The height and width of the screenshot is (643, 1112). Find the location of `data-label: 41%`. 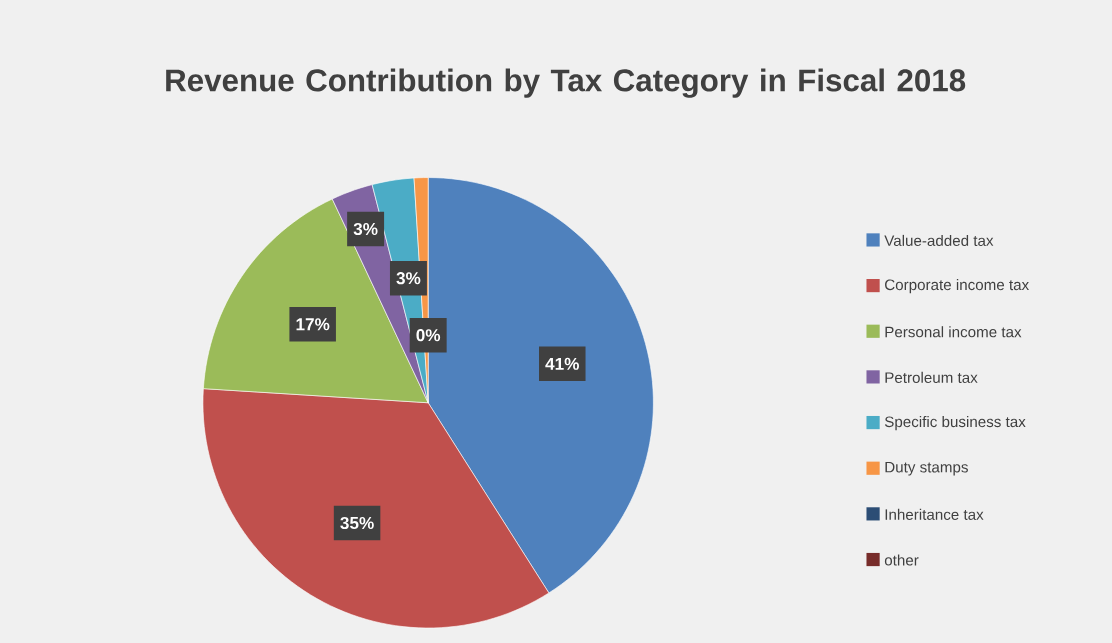

data-label: 41% is located at coordinates (562, 363).